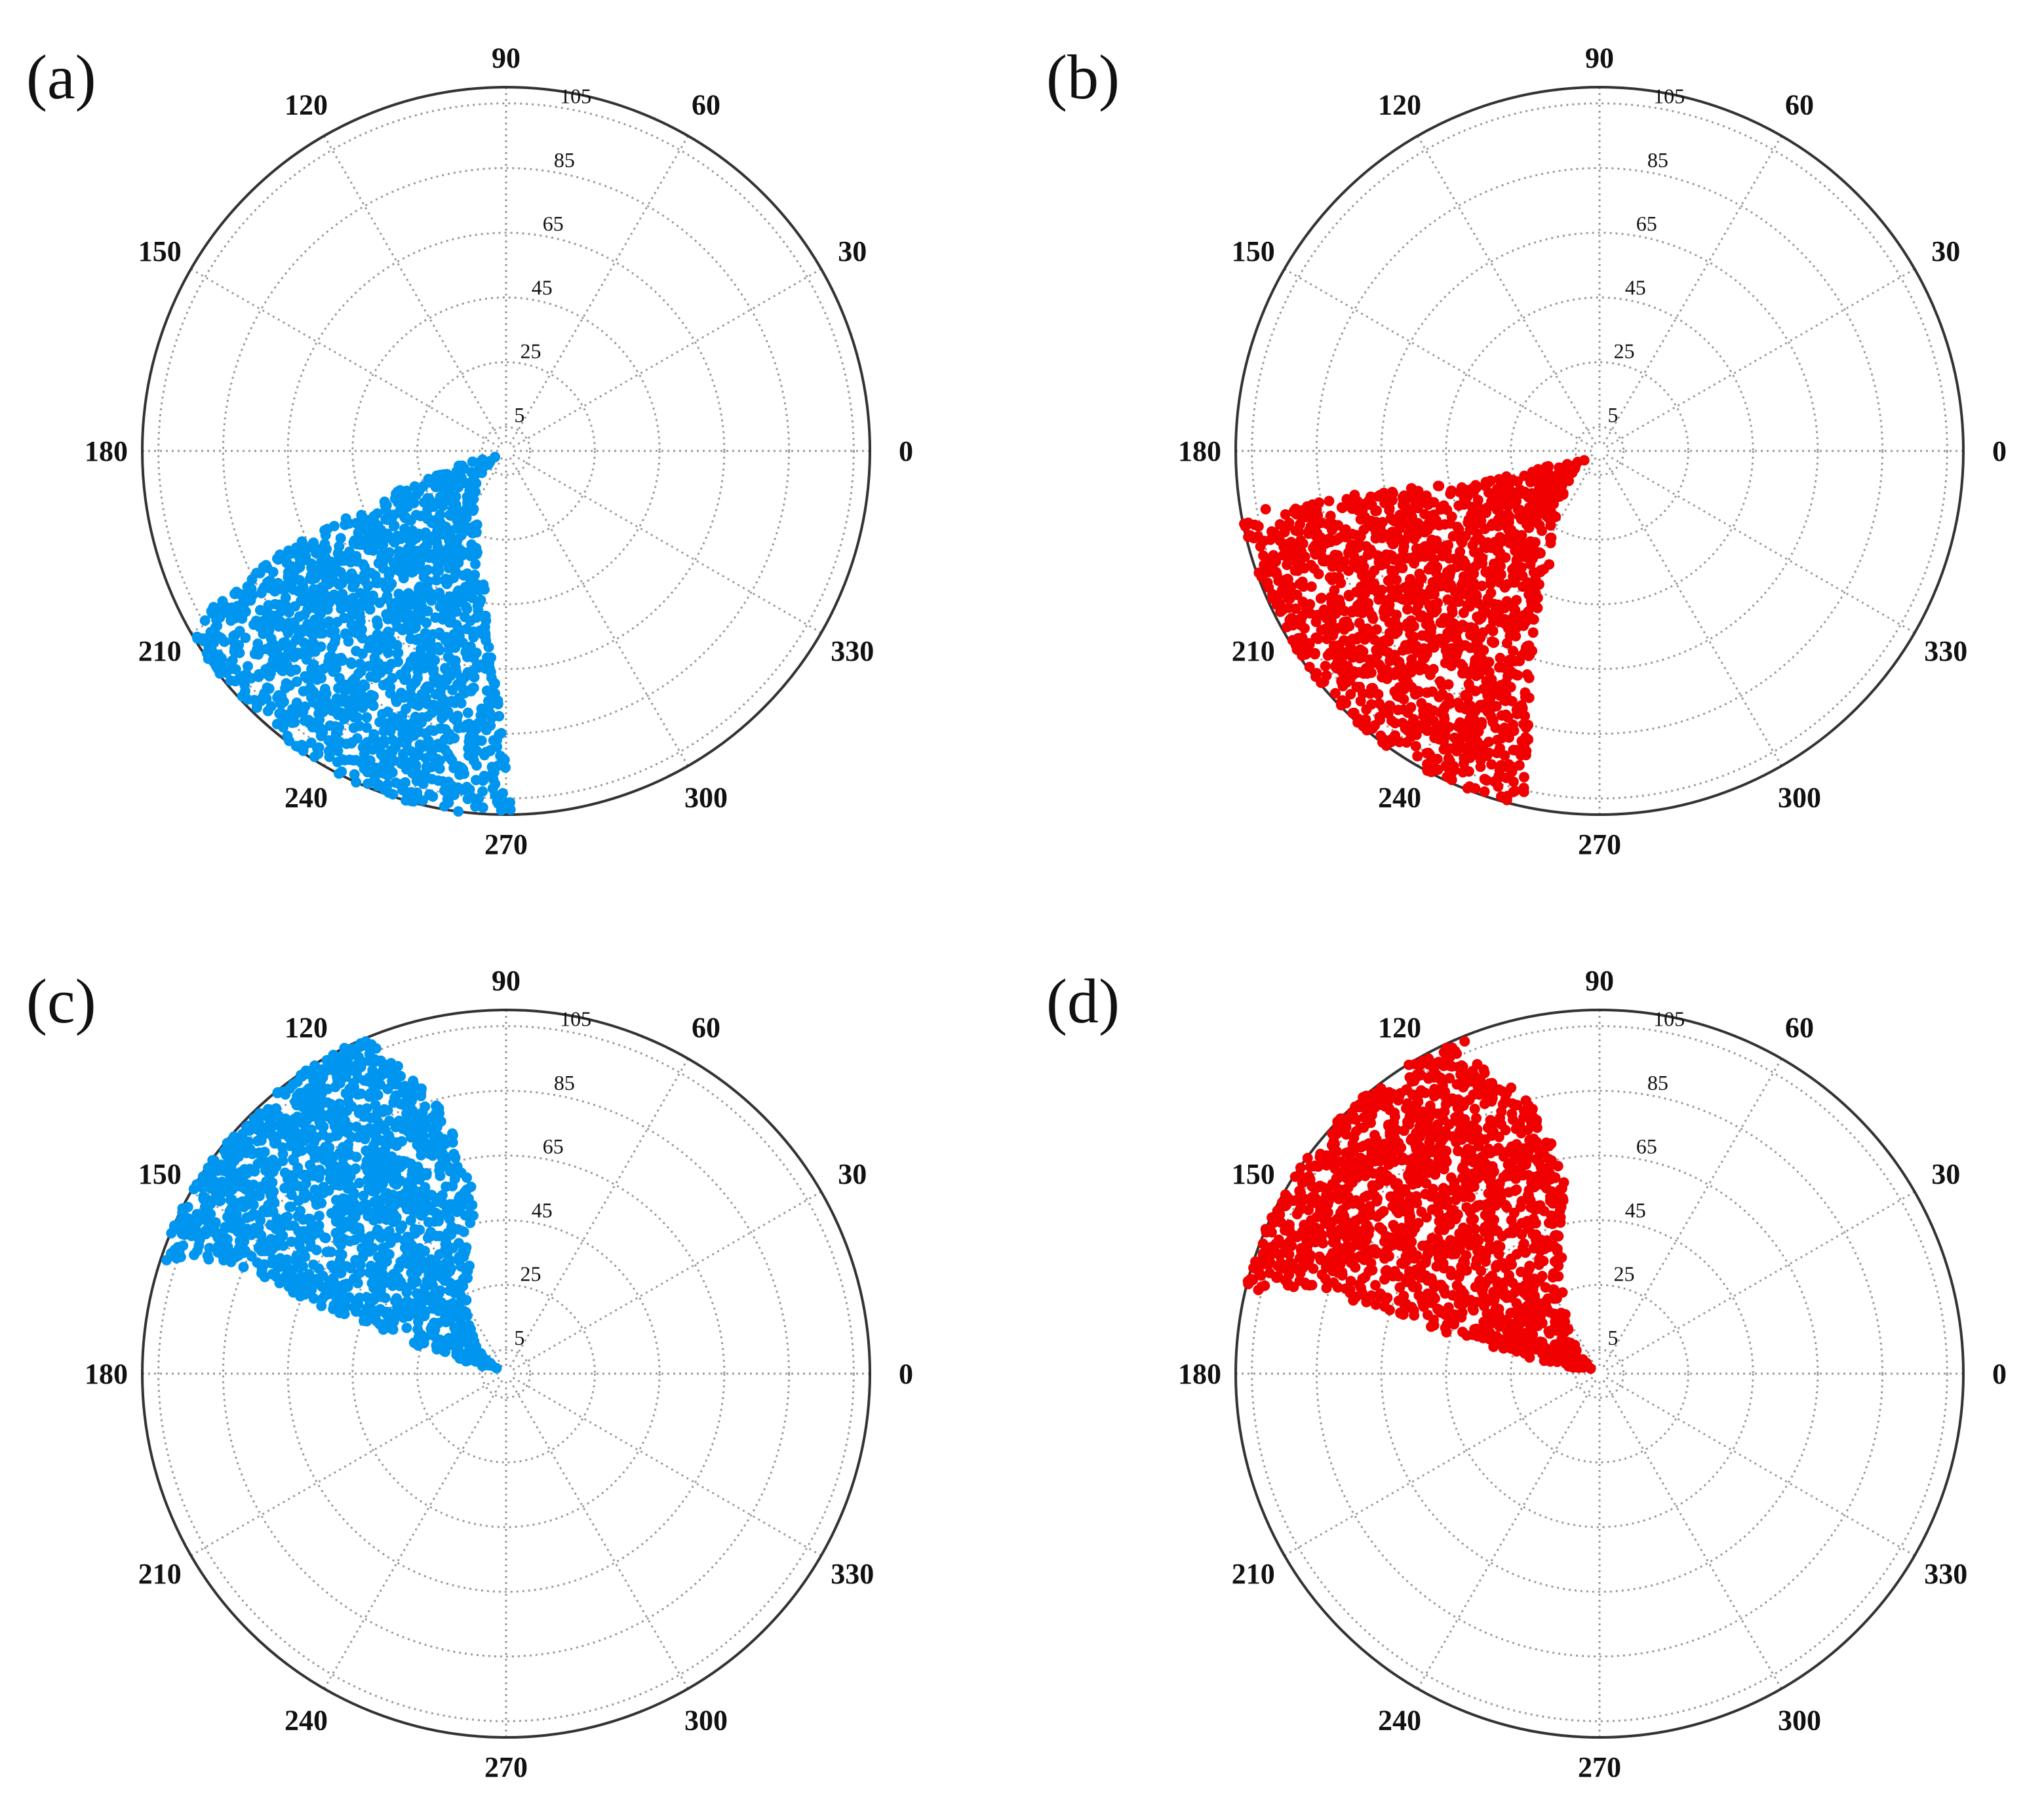 The width and height of the screenshot is (2044, 1818). What do you see at coordinates (542, 1210) in the screenshot?
I see `radial-tick-label: 45` at bounding box center [542, 1210].